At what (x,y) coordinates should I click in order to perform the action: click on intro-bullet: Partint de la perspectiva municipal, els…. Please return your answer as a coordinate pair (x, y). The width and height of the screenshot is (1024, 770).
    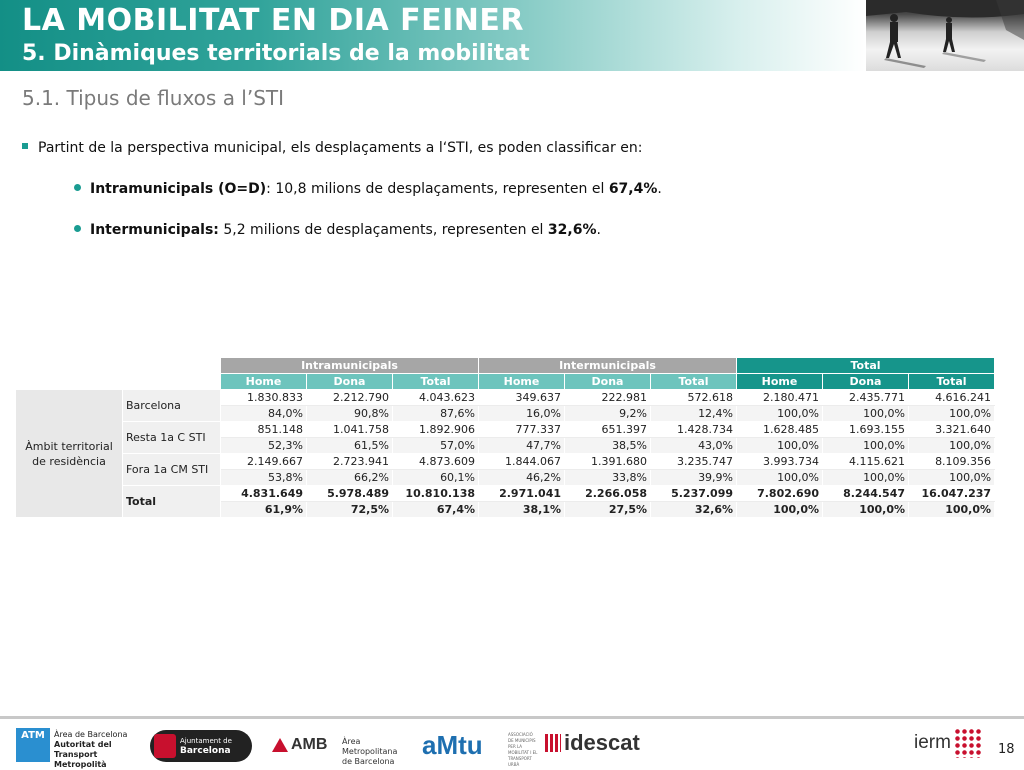
    Looking at the image, I should click on (332, 148).